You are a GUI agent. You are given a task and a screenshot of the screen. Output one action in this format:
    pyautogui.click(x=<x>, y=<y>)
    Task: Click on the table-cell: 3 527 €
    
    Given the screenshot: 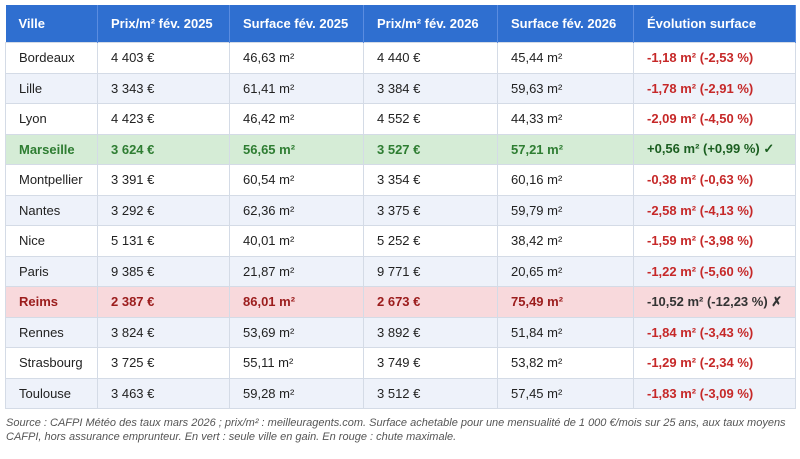 What is the action you would take?
    pyautogui.click(x=430, y=149)
    